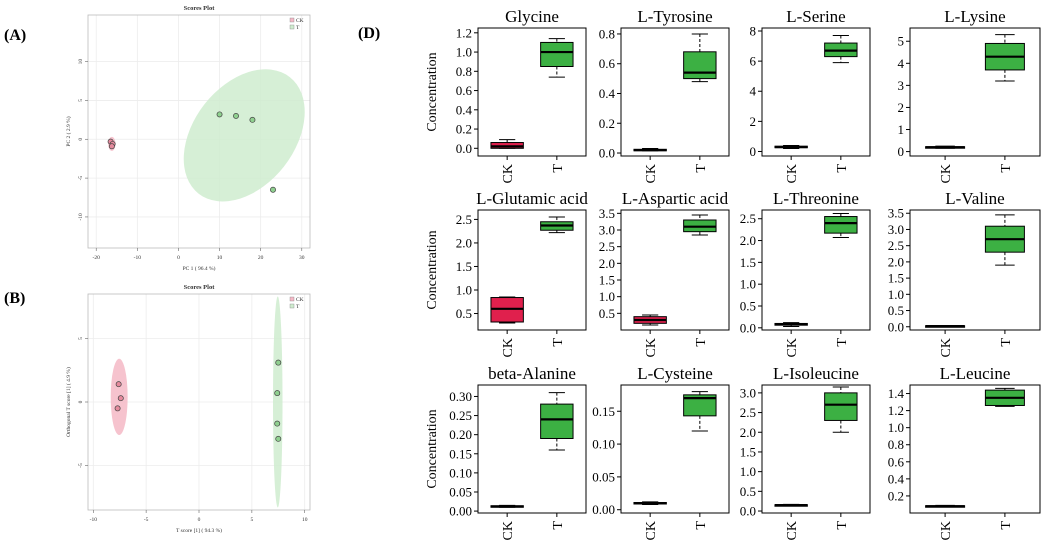 Image resolution: width=1062 pixels, height=556 pixels. Describe the element at coordinates (15, 35) in the screenshot. I see `panel-label-a: (A)` at that location.